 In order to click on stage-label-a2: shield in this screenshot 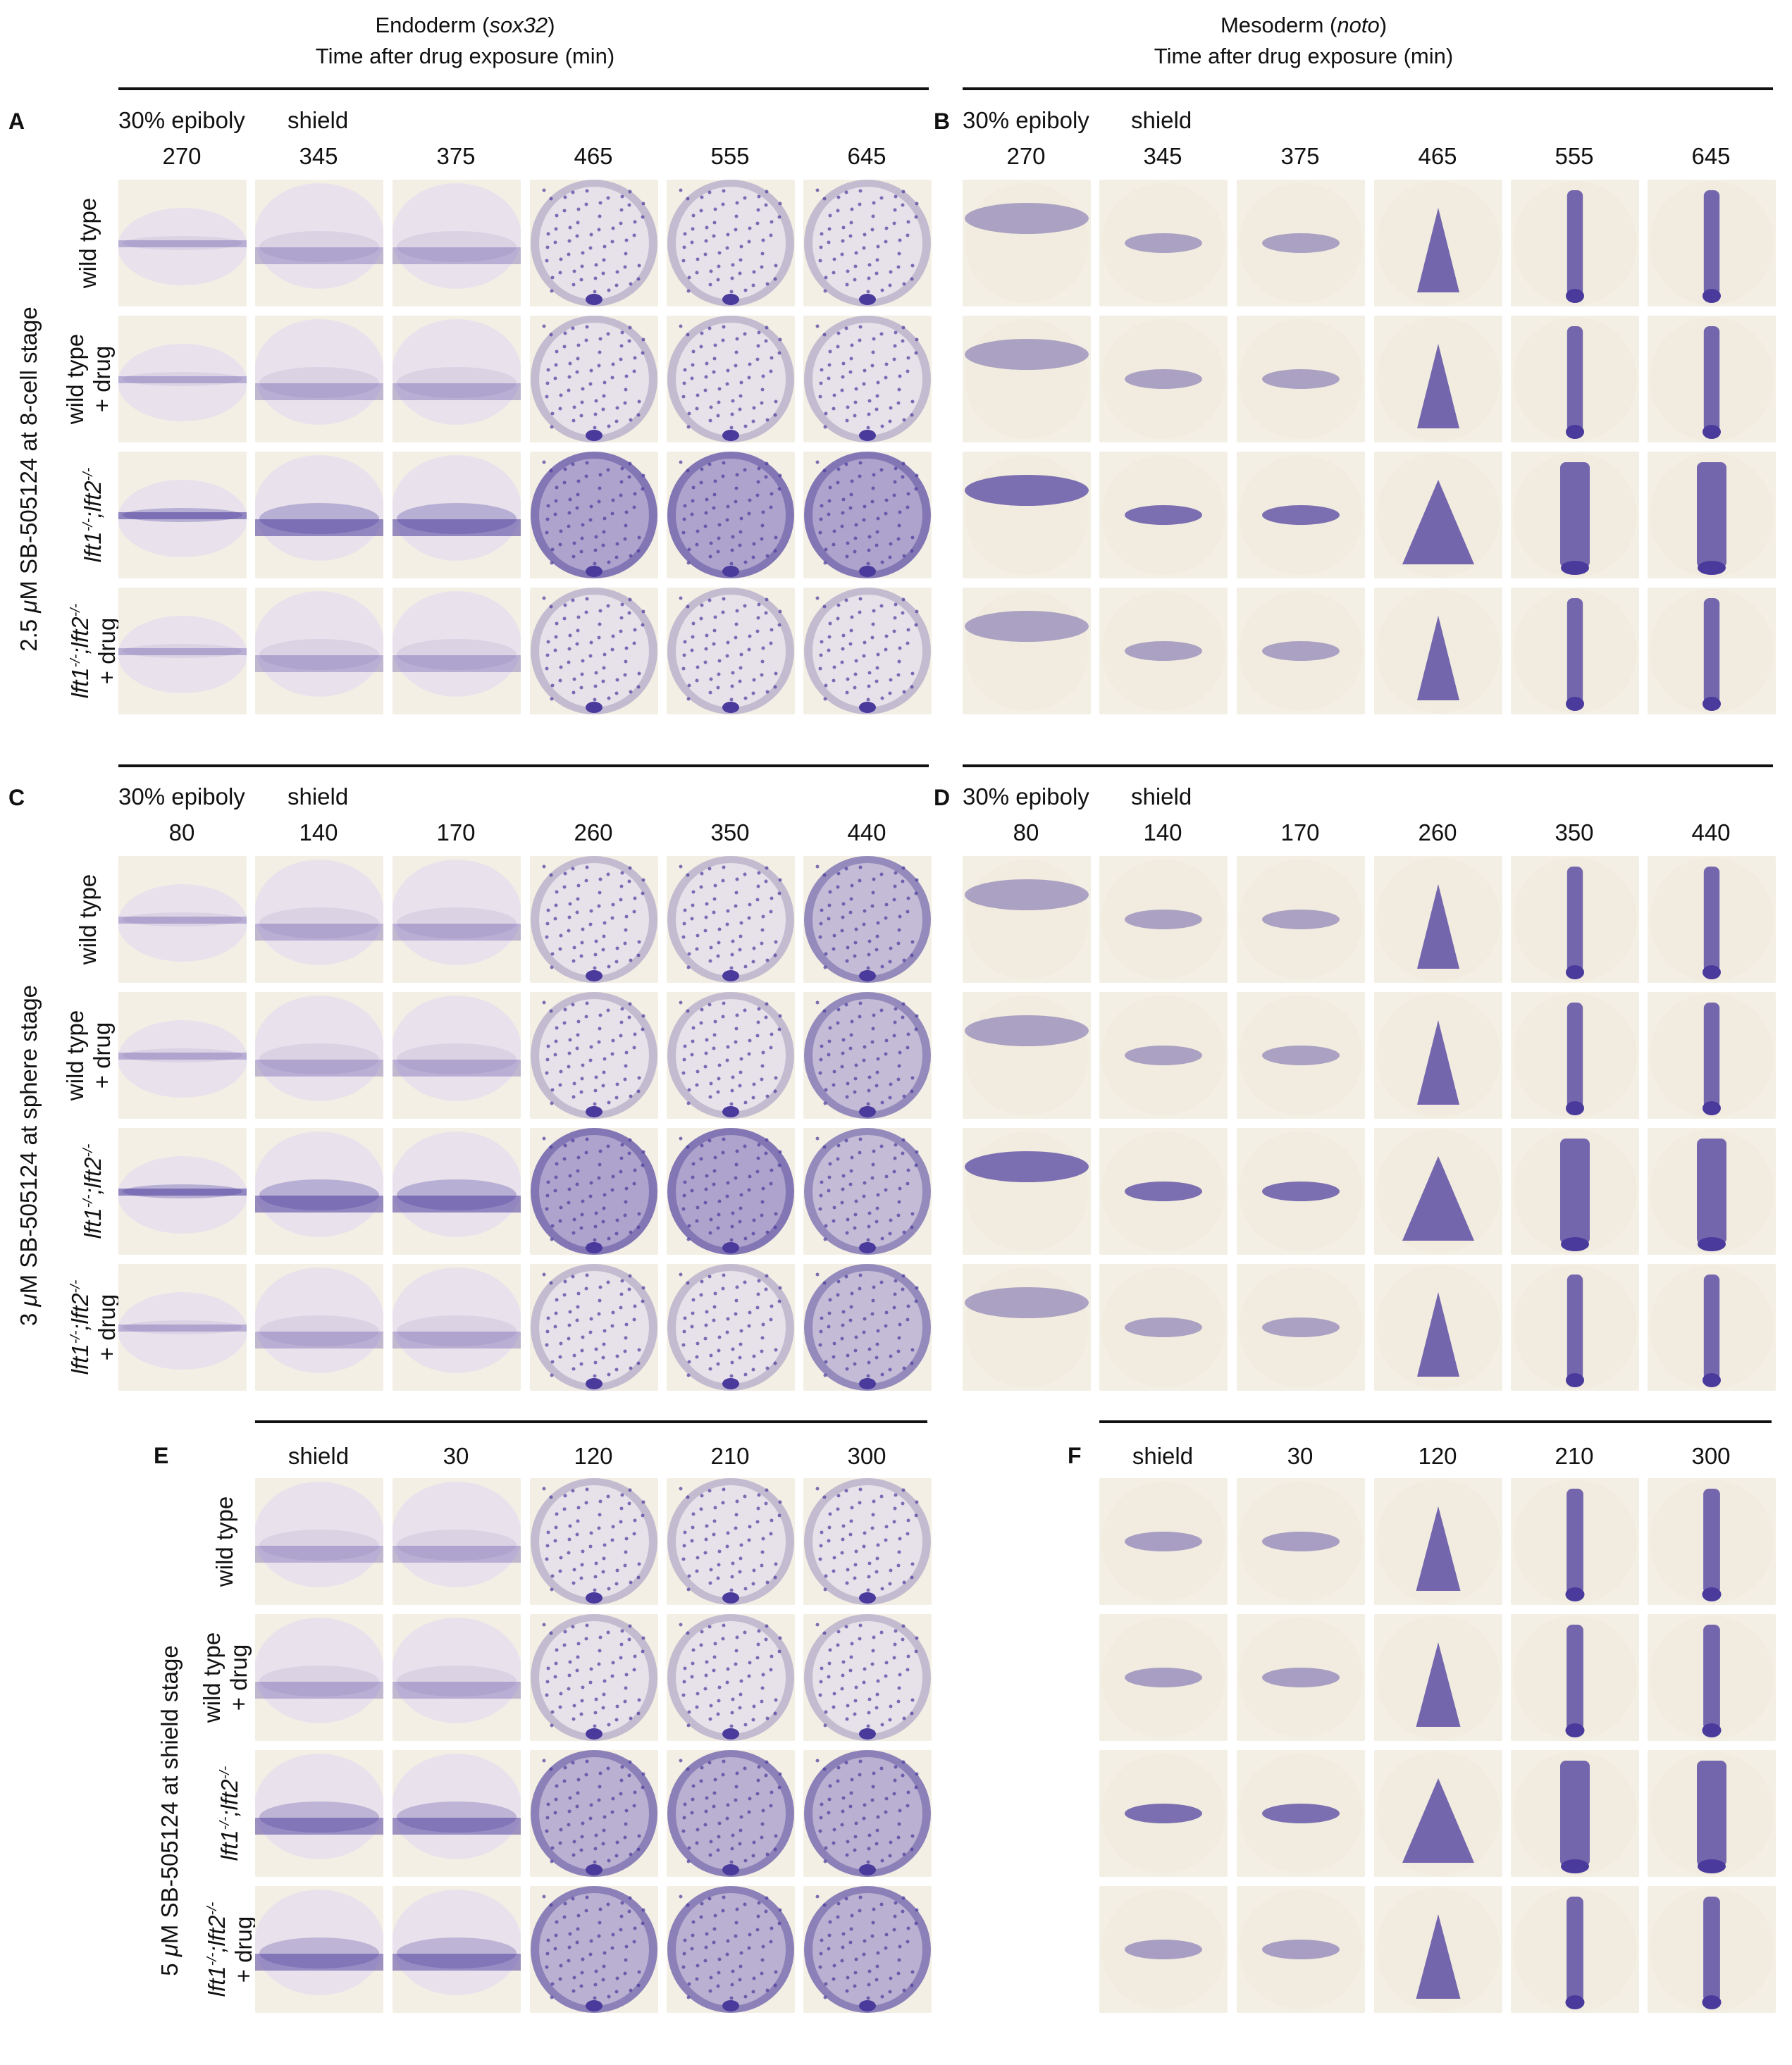, I will do `click(318, 120)`.